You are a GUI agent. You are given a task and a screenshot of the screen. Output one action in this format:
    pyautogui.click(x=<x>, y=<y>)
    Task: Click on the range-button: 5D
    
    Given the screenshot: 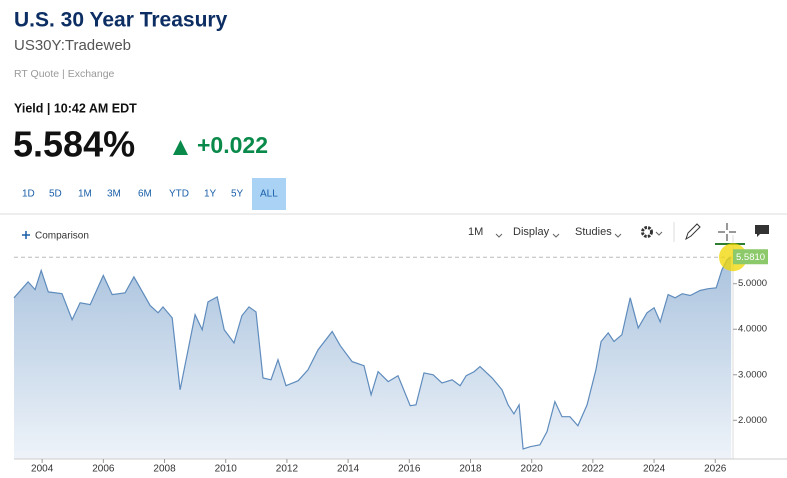 What is the action you would take?
    pyautogui.click(x=55, y=194)
    